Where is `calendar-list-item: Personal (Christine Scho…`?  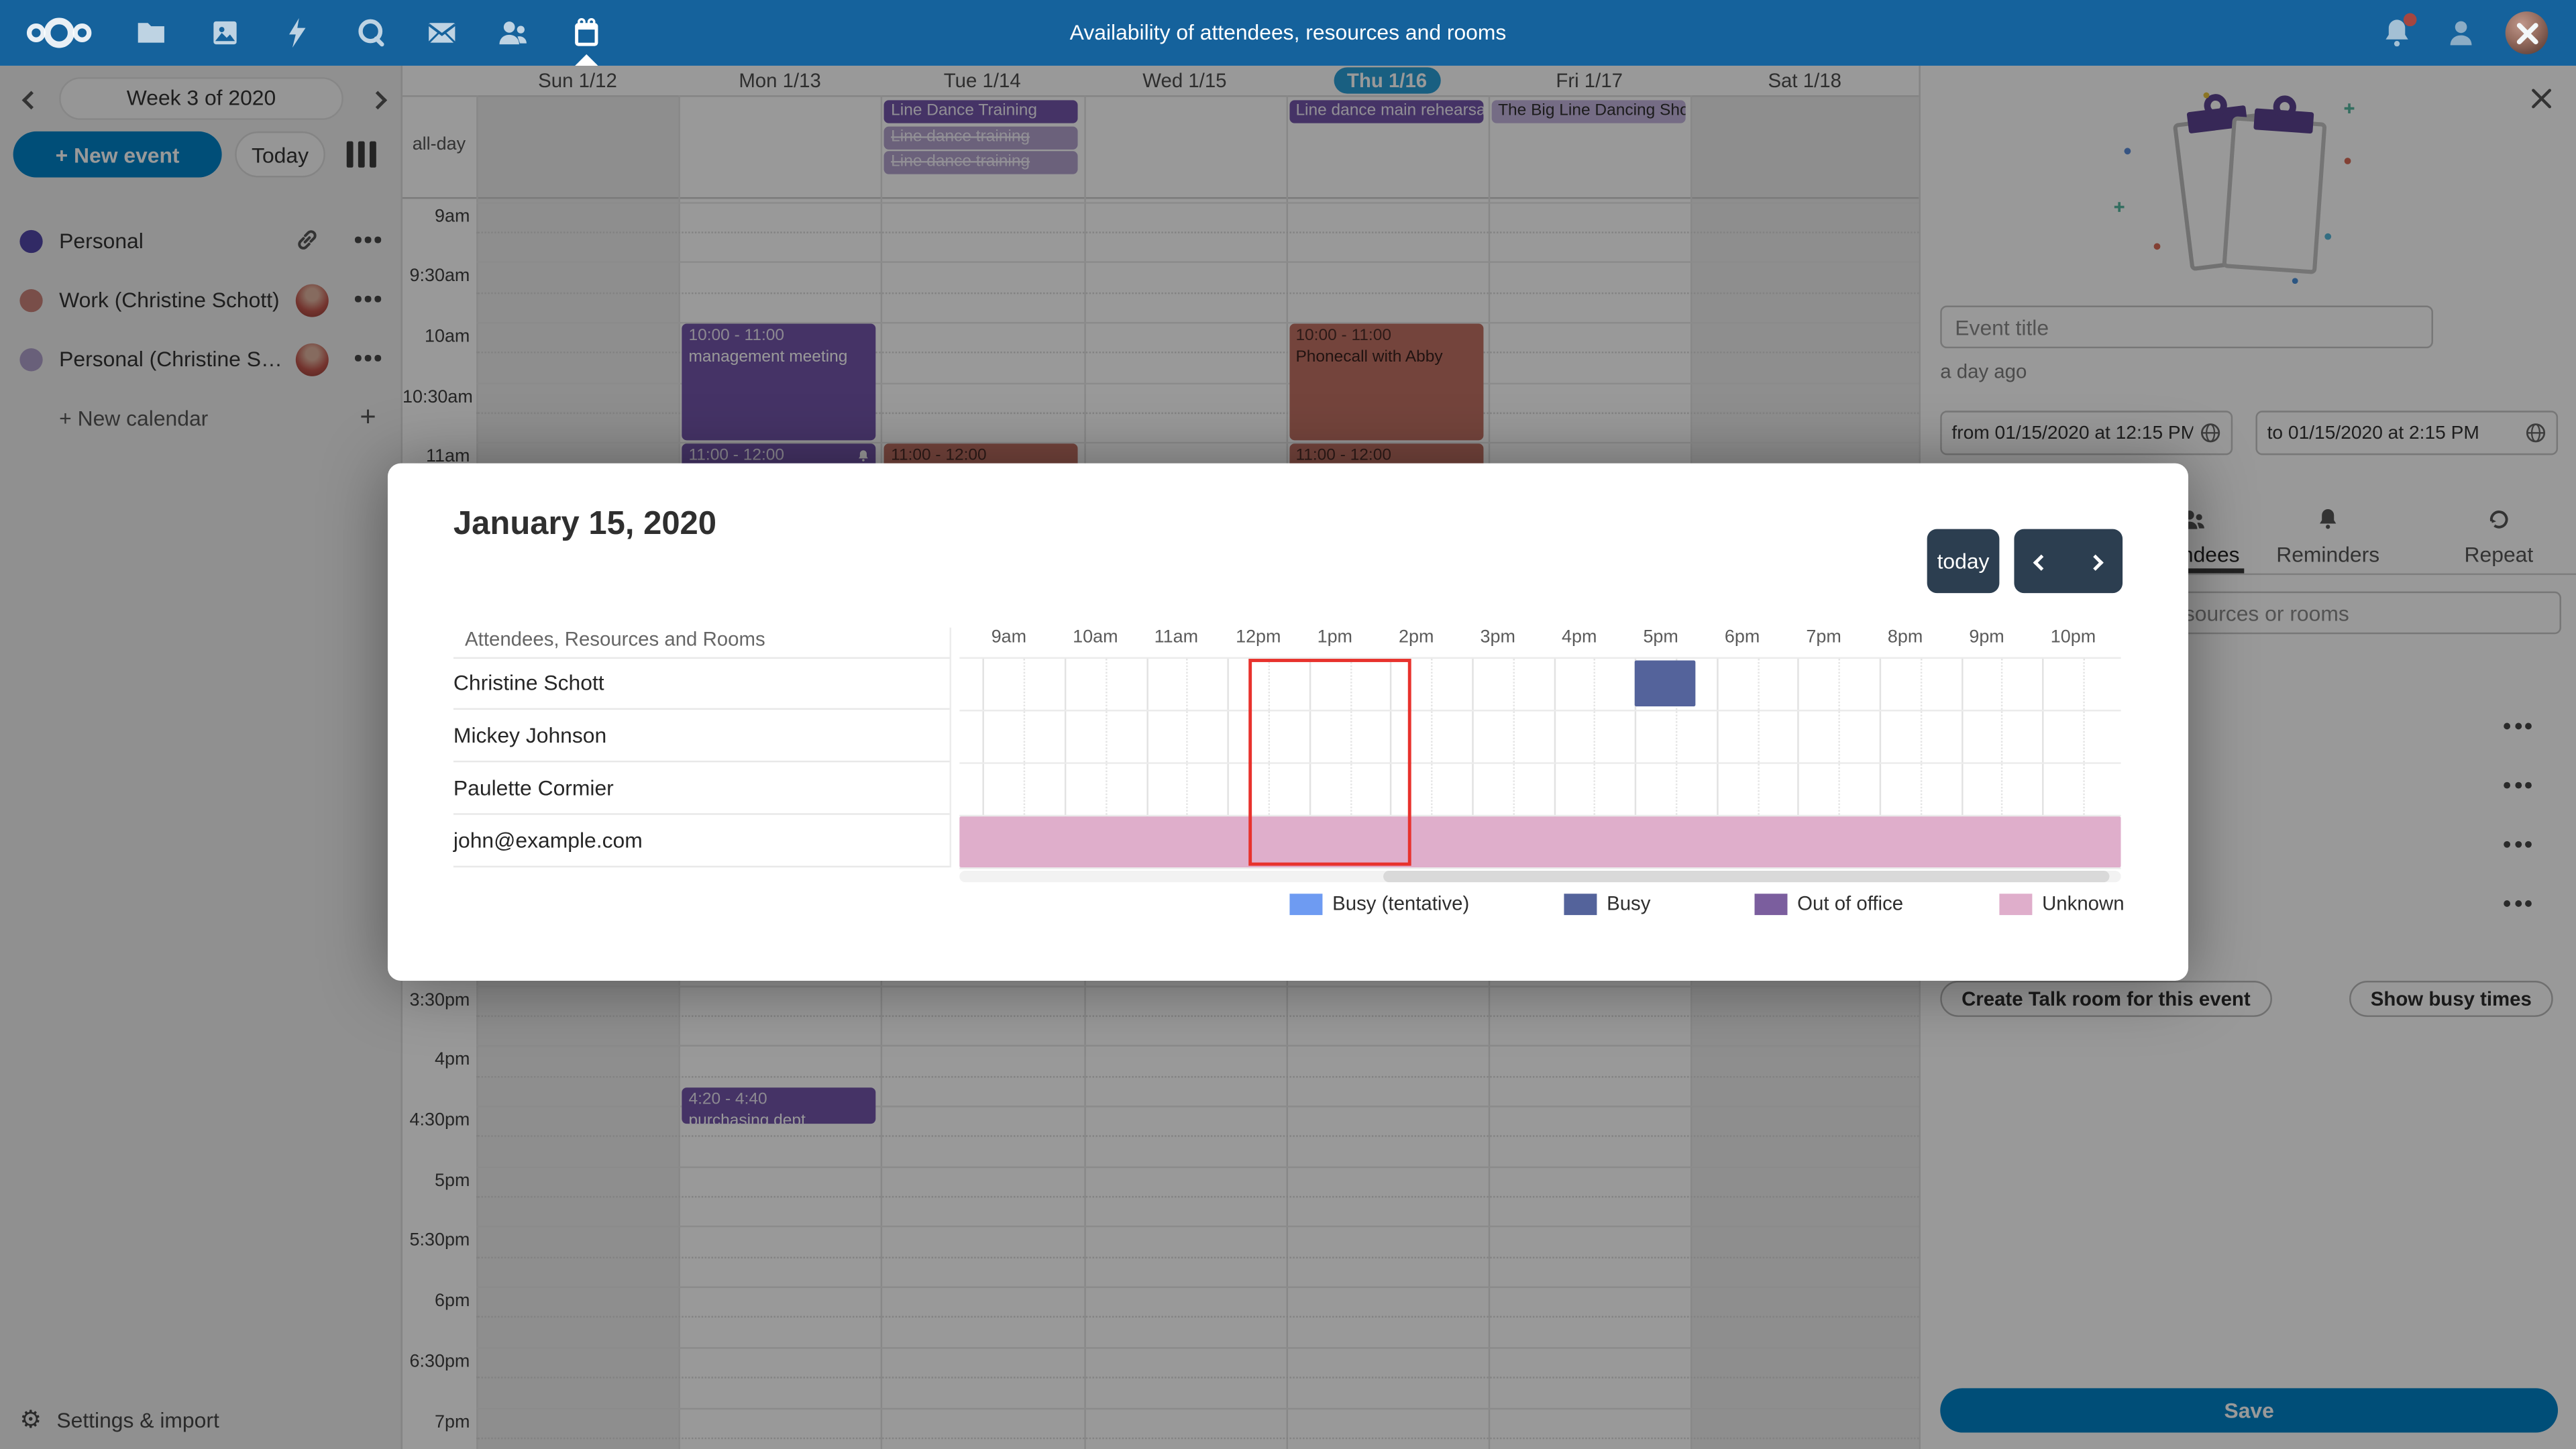
calendar-list-item: Personal (Christine Scho… is located at coordinates (201, 359).